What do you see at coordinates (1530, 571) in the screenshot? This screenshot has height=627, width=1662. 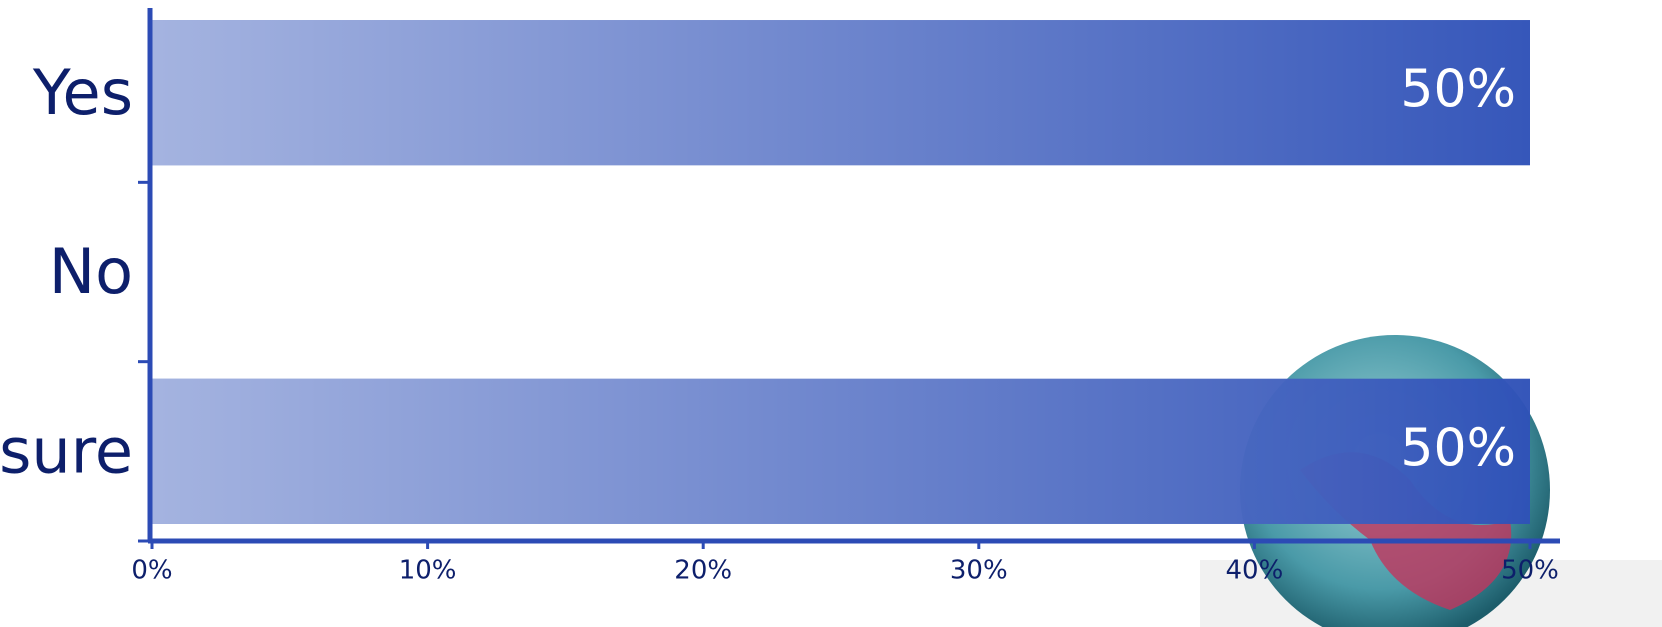 I see `x-tick-label: 50%` at bounding box center [1530, 571].